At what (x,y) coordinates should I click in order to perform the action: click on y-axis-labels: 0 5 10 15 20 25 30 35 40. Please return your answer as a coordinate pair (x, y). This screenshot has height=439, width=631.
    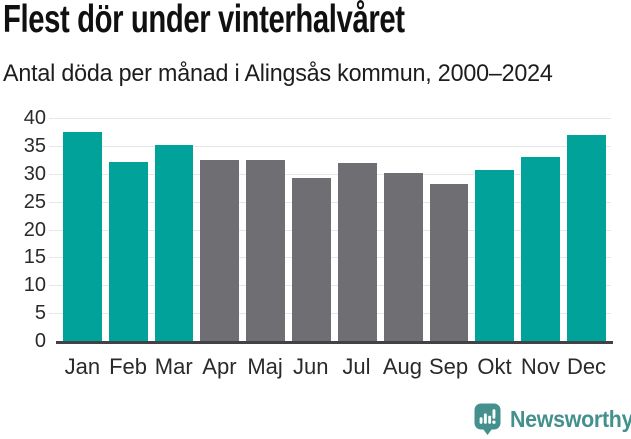
    Looking at the image, I should click on (23, 229).